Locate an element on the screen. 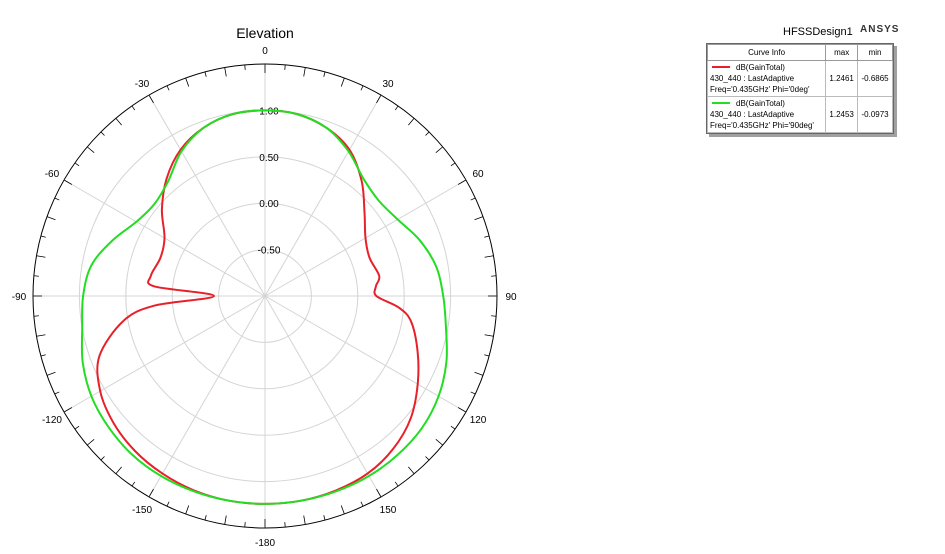 This screenshot has width=945, height=554. legend-header-max: max is located at coordinates (842, 52).